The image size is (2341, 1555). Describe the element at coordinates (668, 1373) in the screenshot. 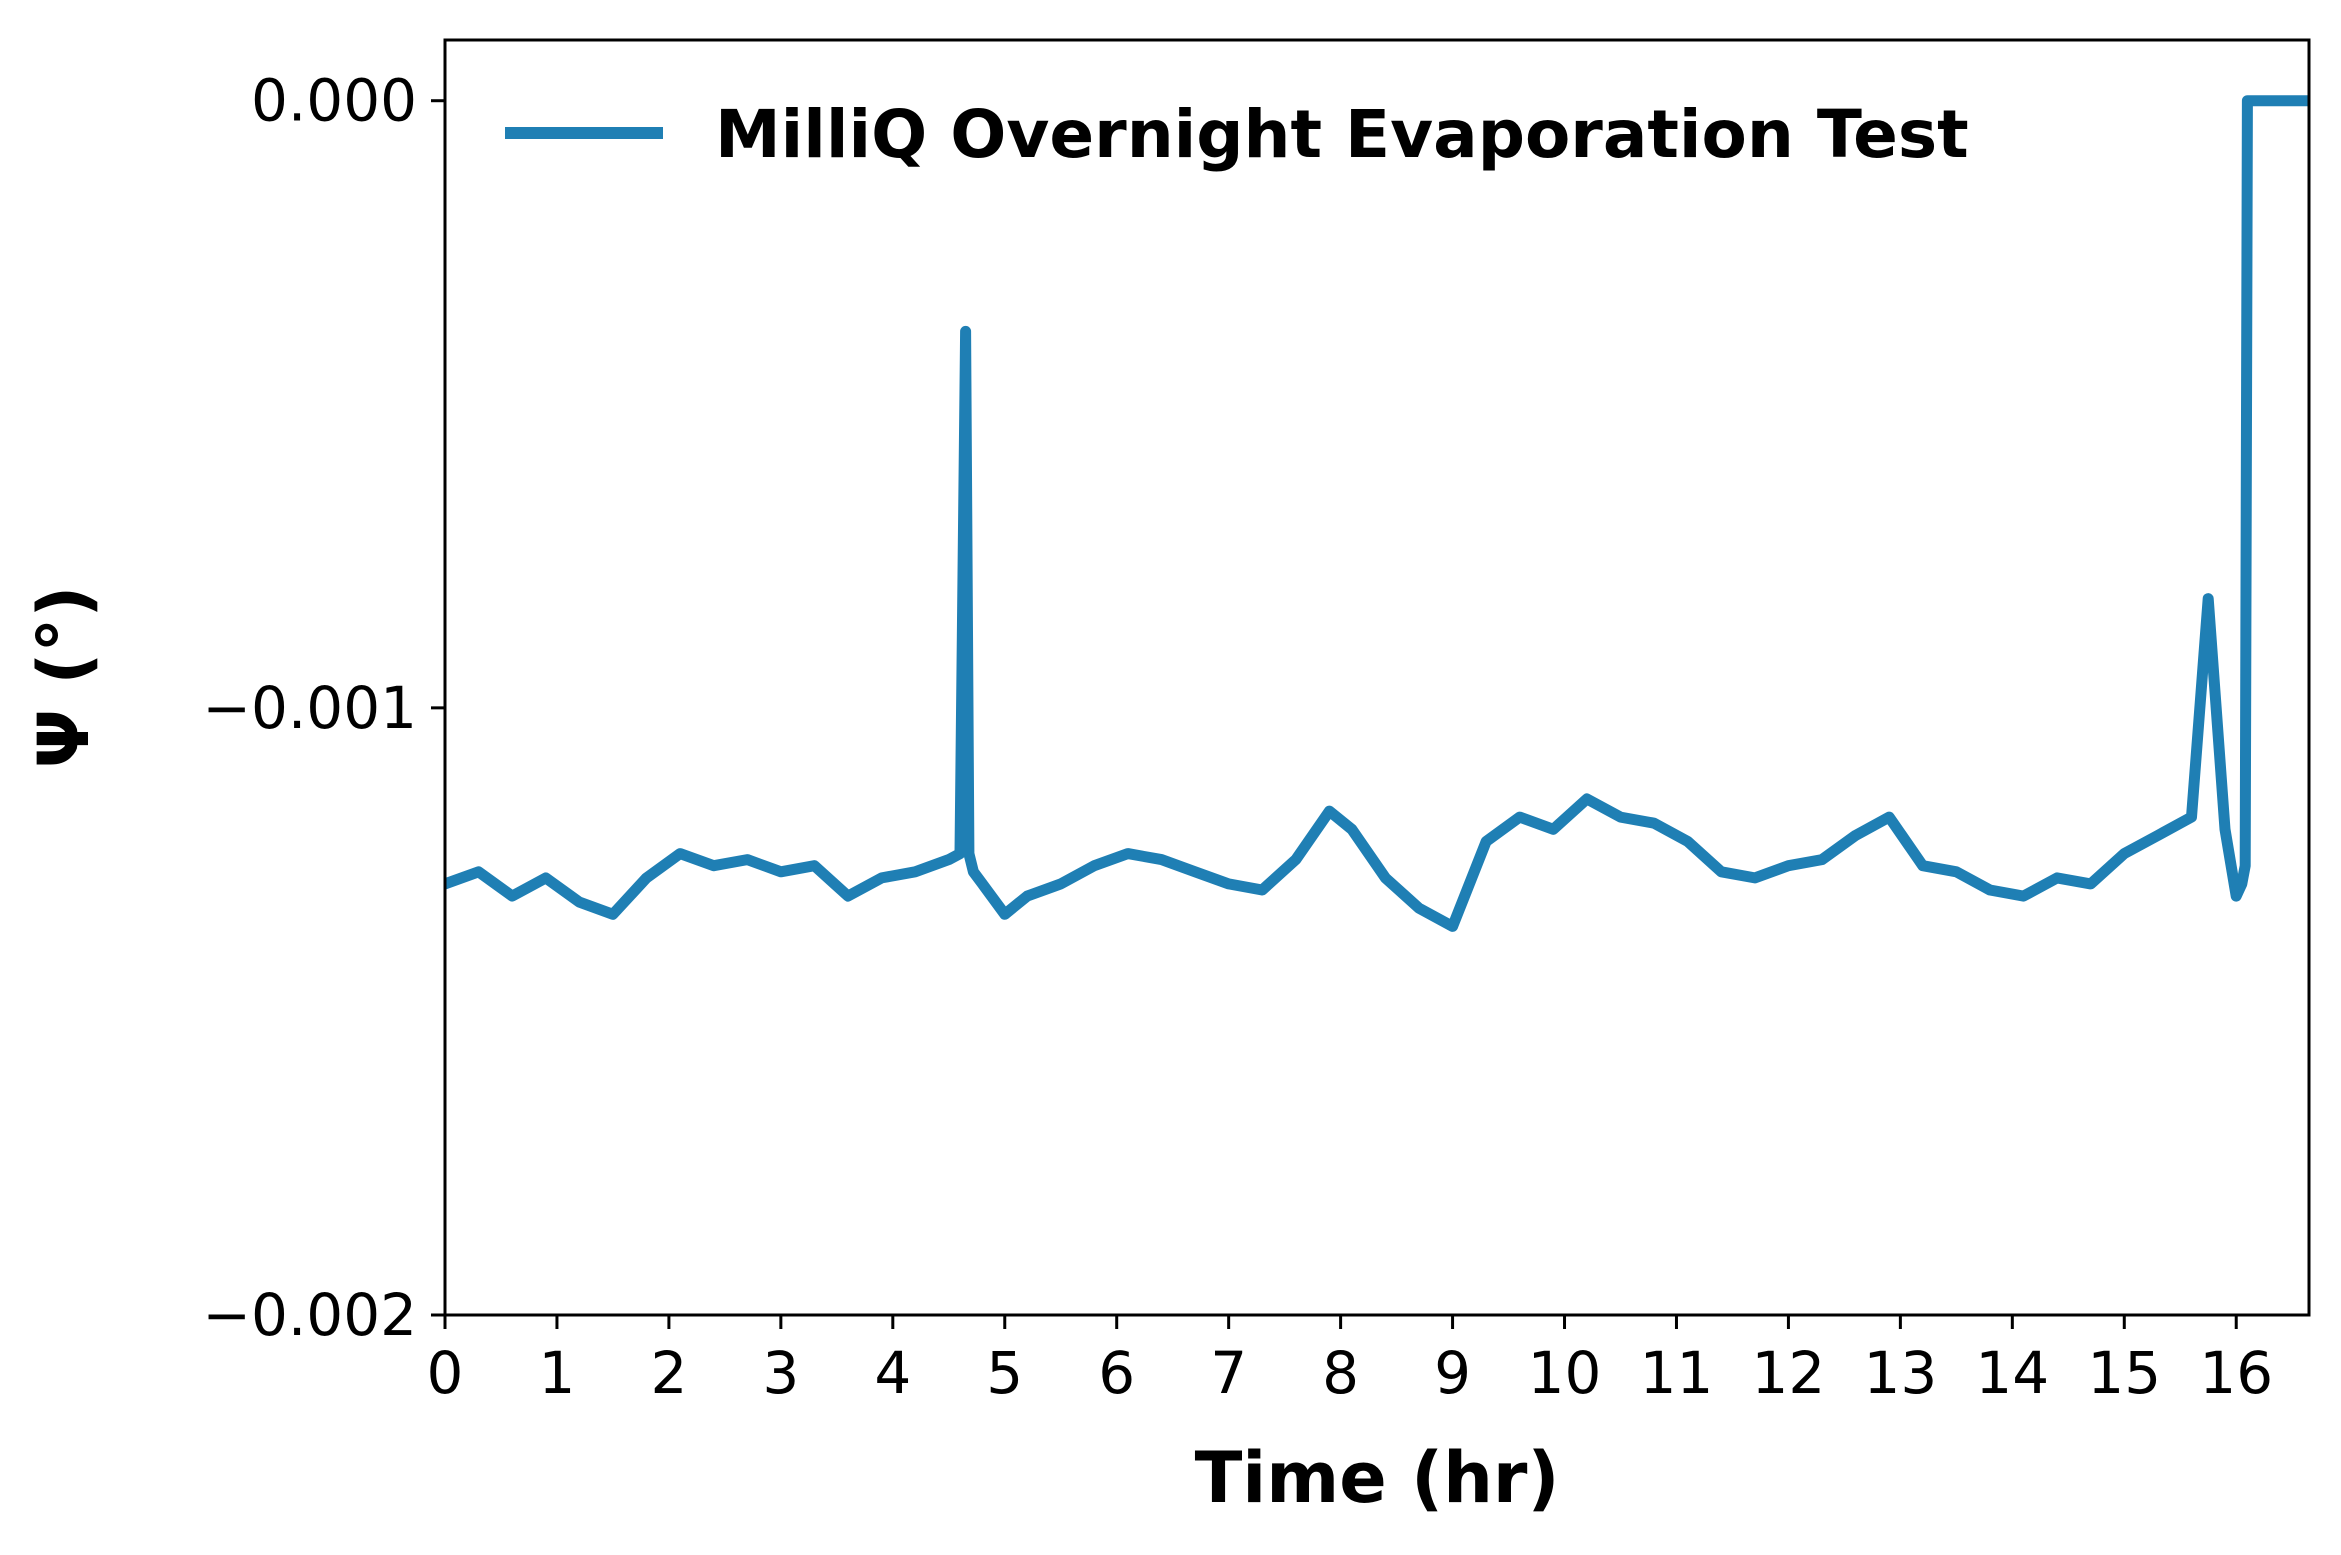

I see `x-tick-label: 2` at that location.